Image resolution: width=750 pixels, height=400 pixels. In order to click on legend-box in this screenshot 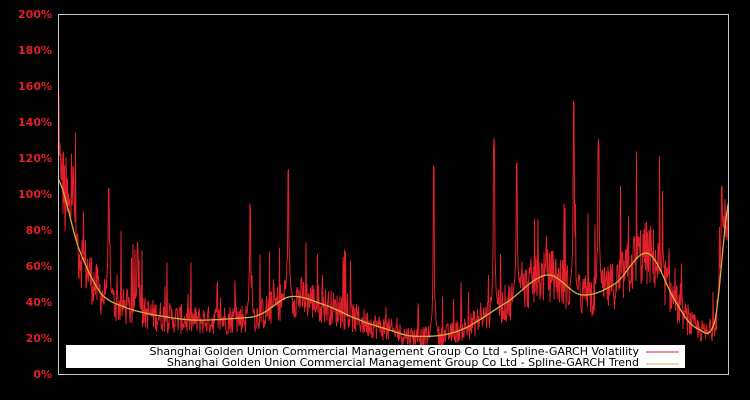, I will do `click(375, 356)`.